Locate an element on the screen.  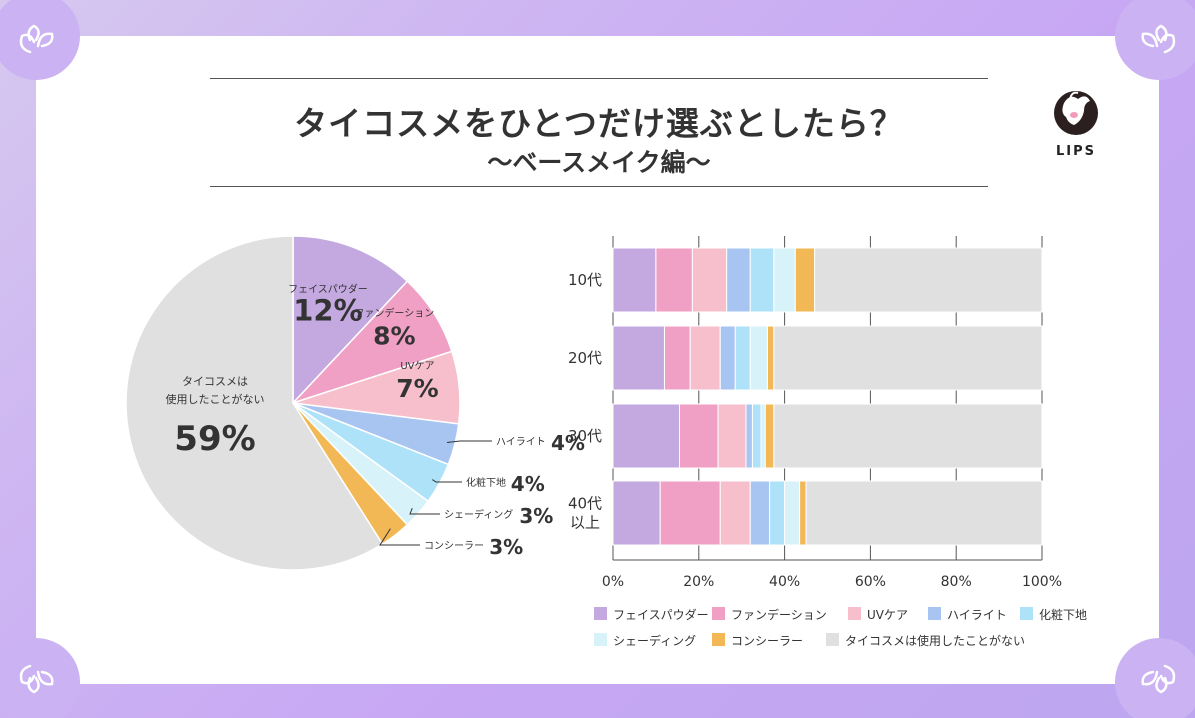
category-label-3-line-1: 以上 is located at coordinates (585, 523).